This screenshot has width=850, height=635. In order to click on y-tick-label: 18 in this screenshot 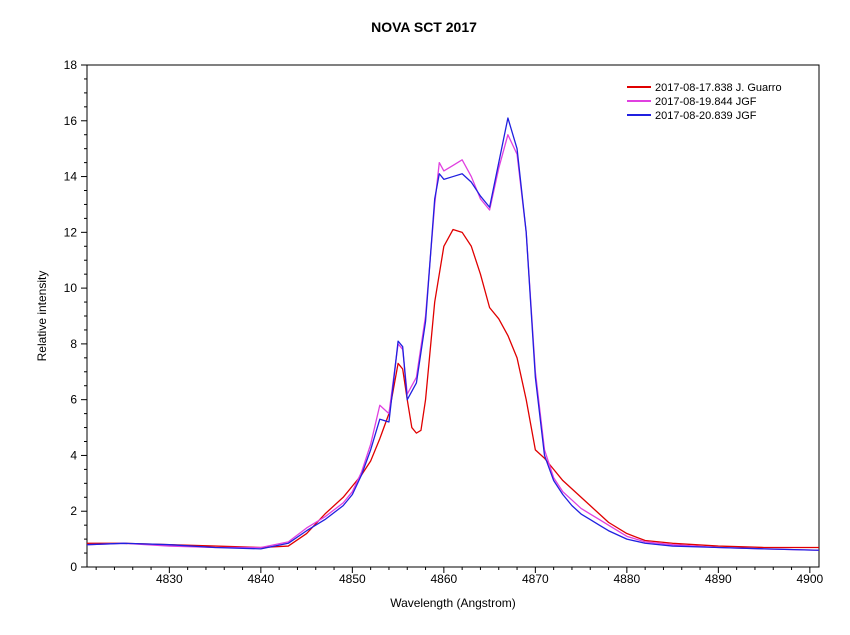, I will do `click(71, 65)`.